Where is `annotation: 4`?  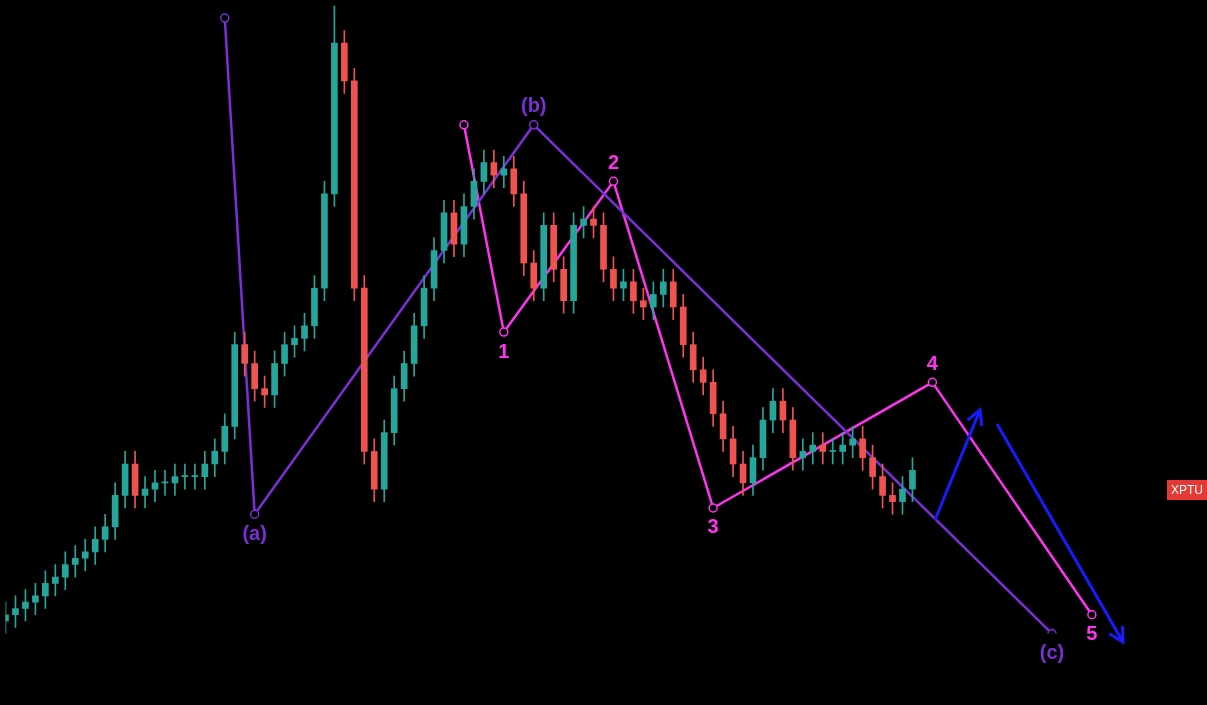 annotation: 4 is located at coordinates (932, 362).